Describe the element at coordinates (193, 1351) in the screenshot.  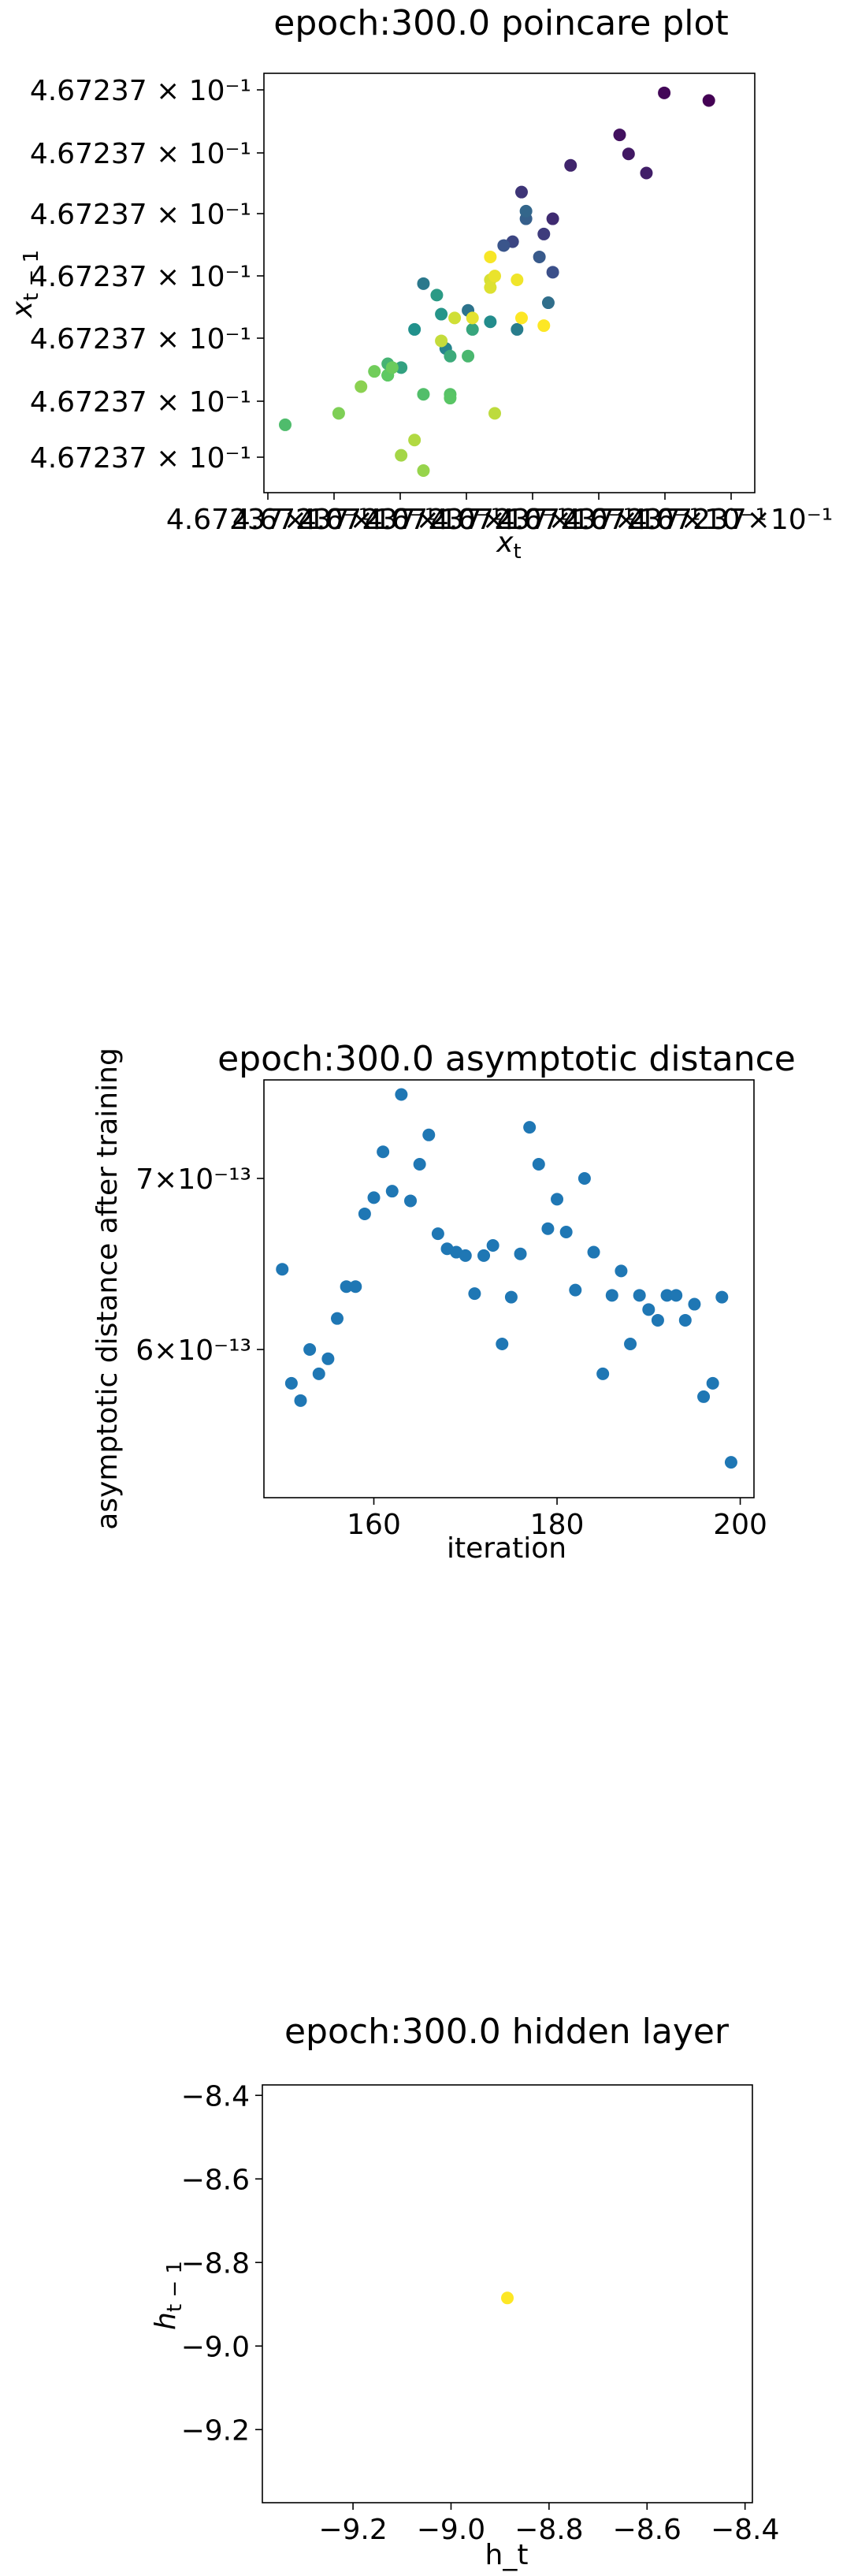
I see `asymptotic-y-tick-label: 6×10⁻¹³` at that location.